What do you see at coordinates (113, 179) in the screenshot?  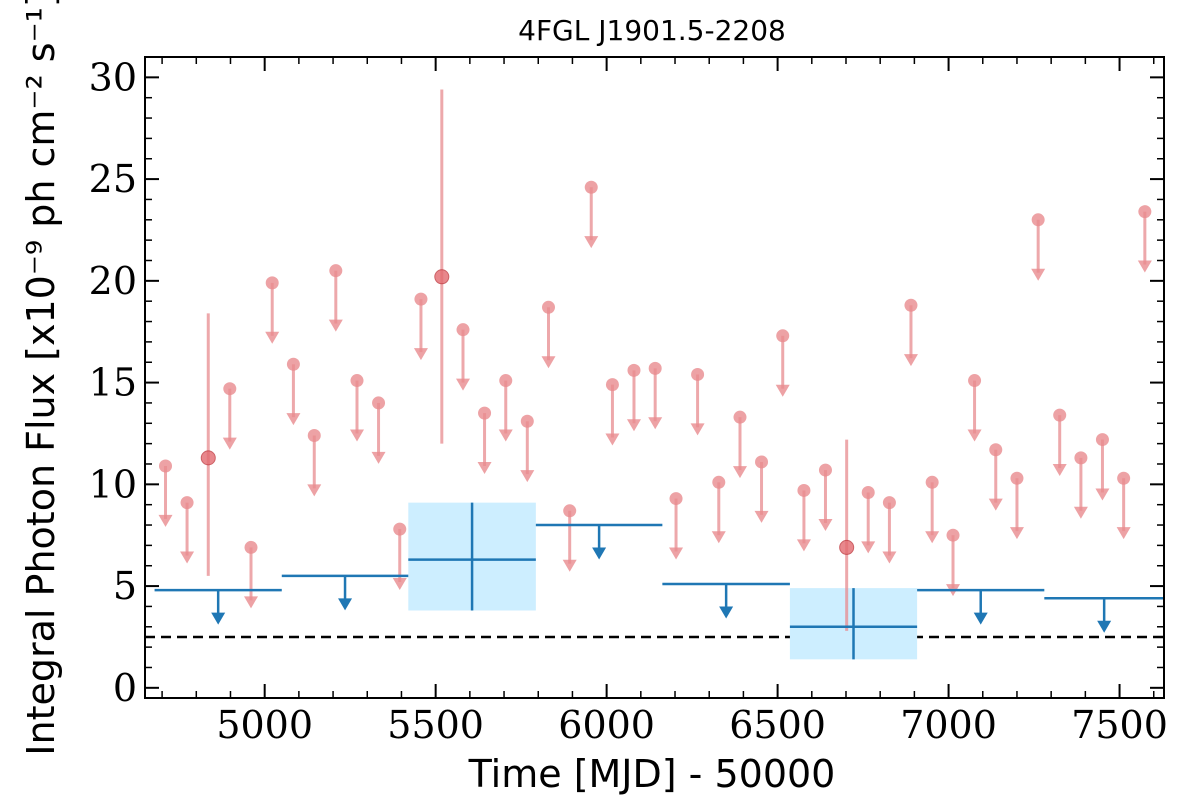 I see `y-tick-label: 25` at bounding box center [113, 179].